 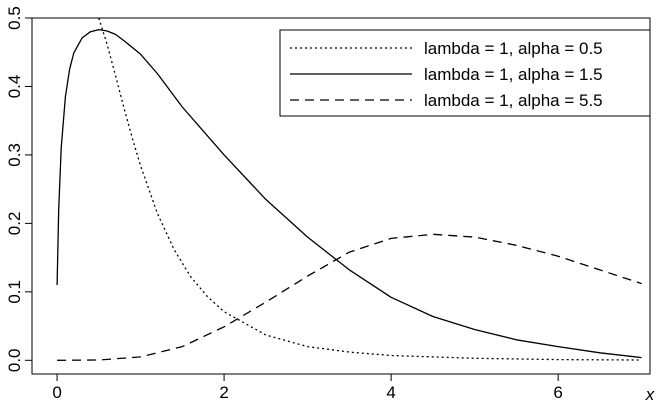 I want to click on y-tick-label-1: 0.1, so click(x=14, y=292).